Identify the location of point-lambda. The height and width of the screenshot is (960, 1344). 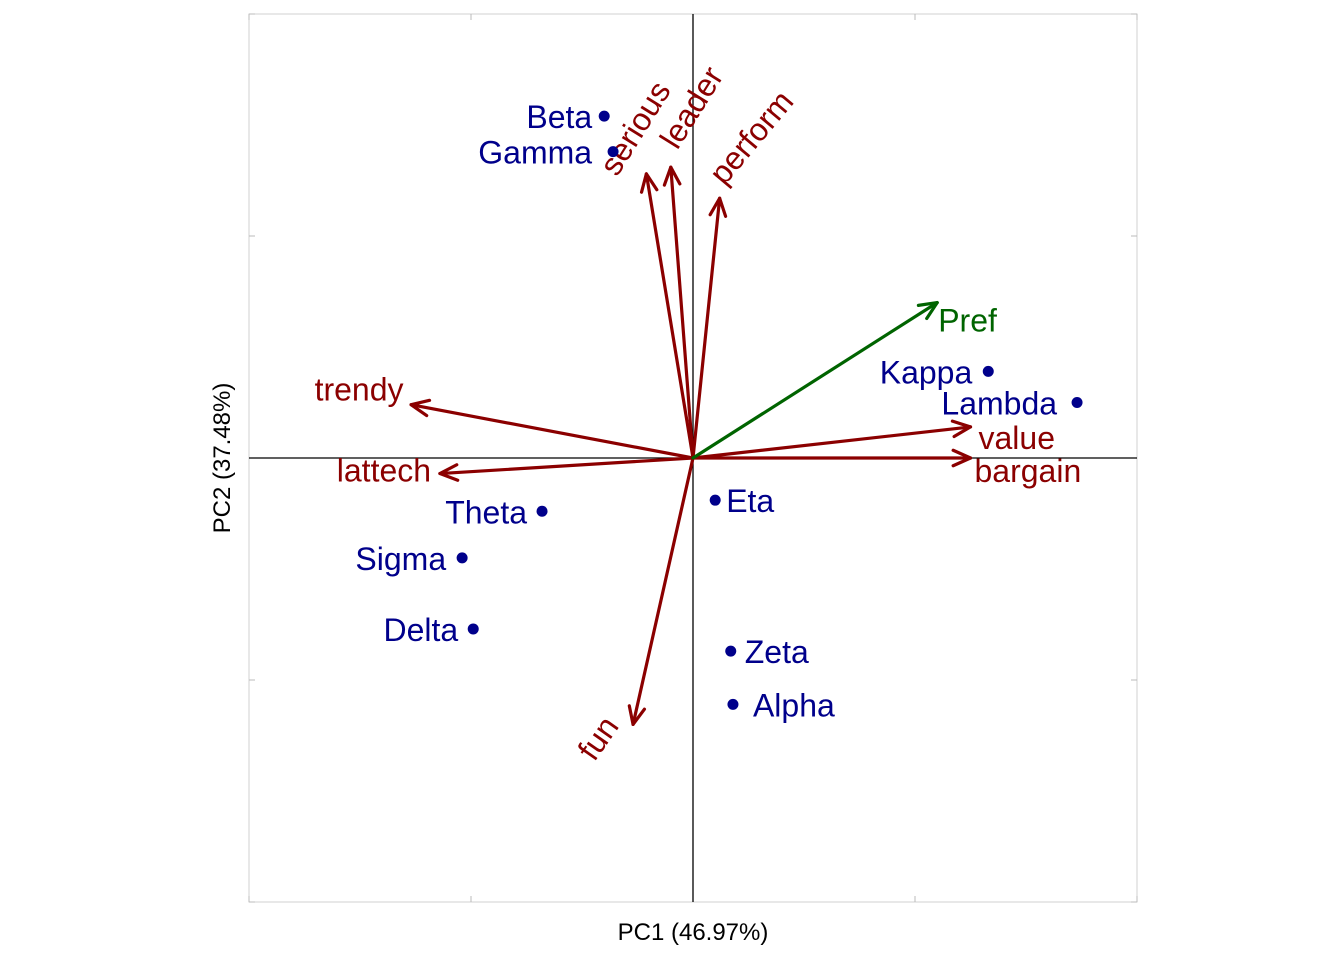
(1077, 402).